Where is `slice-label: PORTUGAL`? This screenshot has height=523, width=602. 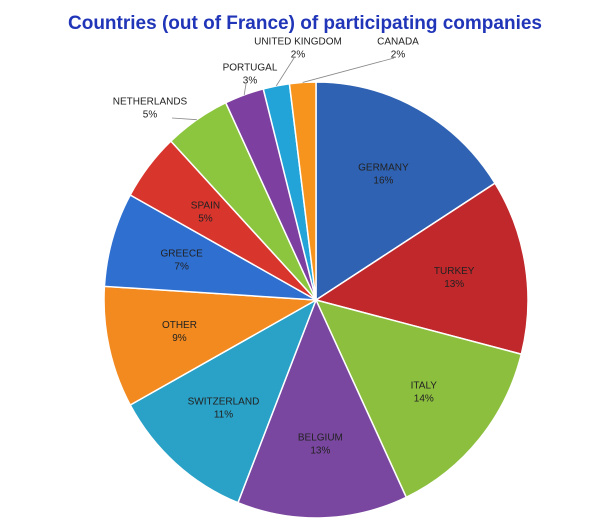 slice-label: PORTUGAL is located at coordinates (250, 68).